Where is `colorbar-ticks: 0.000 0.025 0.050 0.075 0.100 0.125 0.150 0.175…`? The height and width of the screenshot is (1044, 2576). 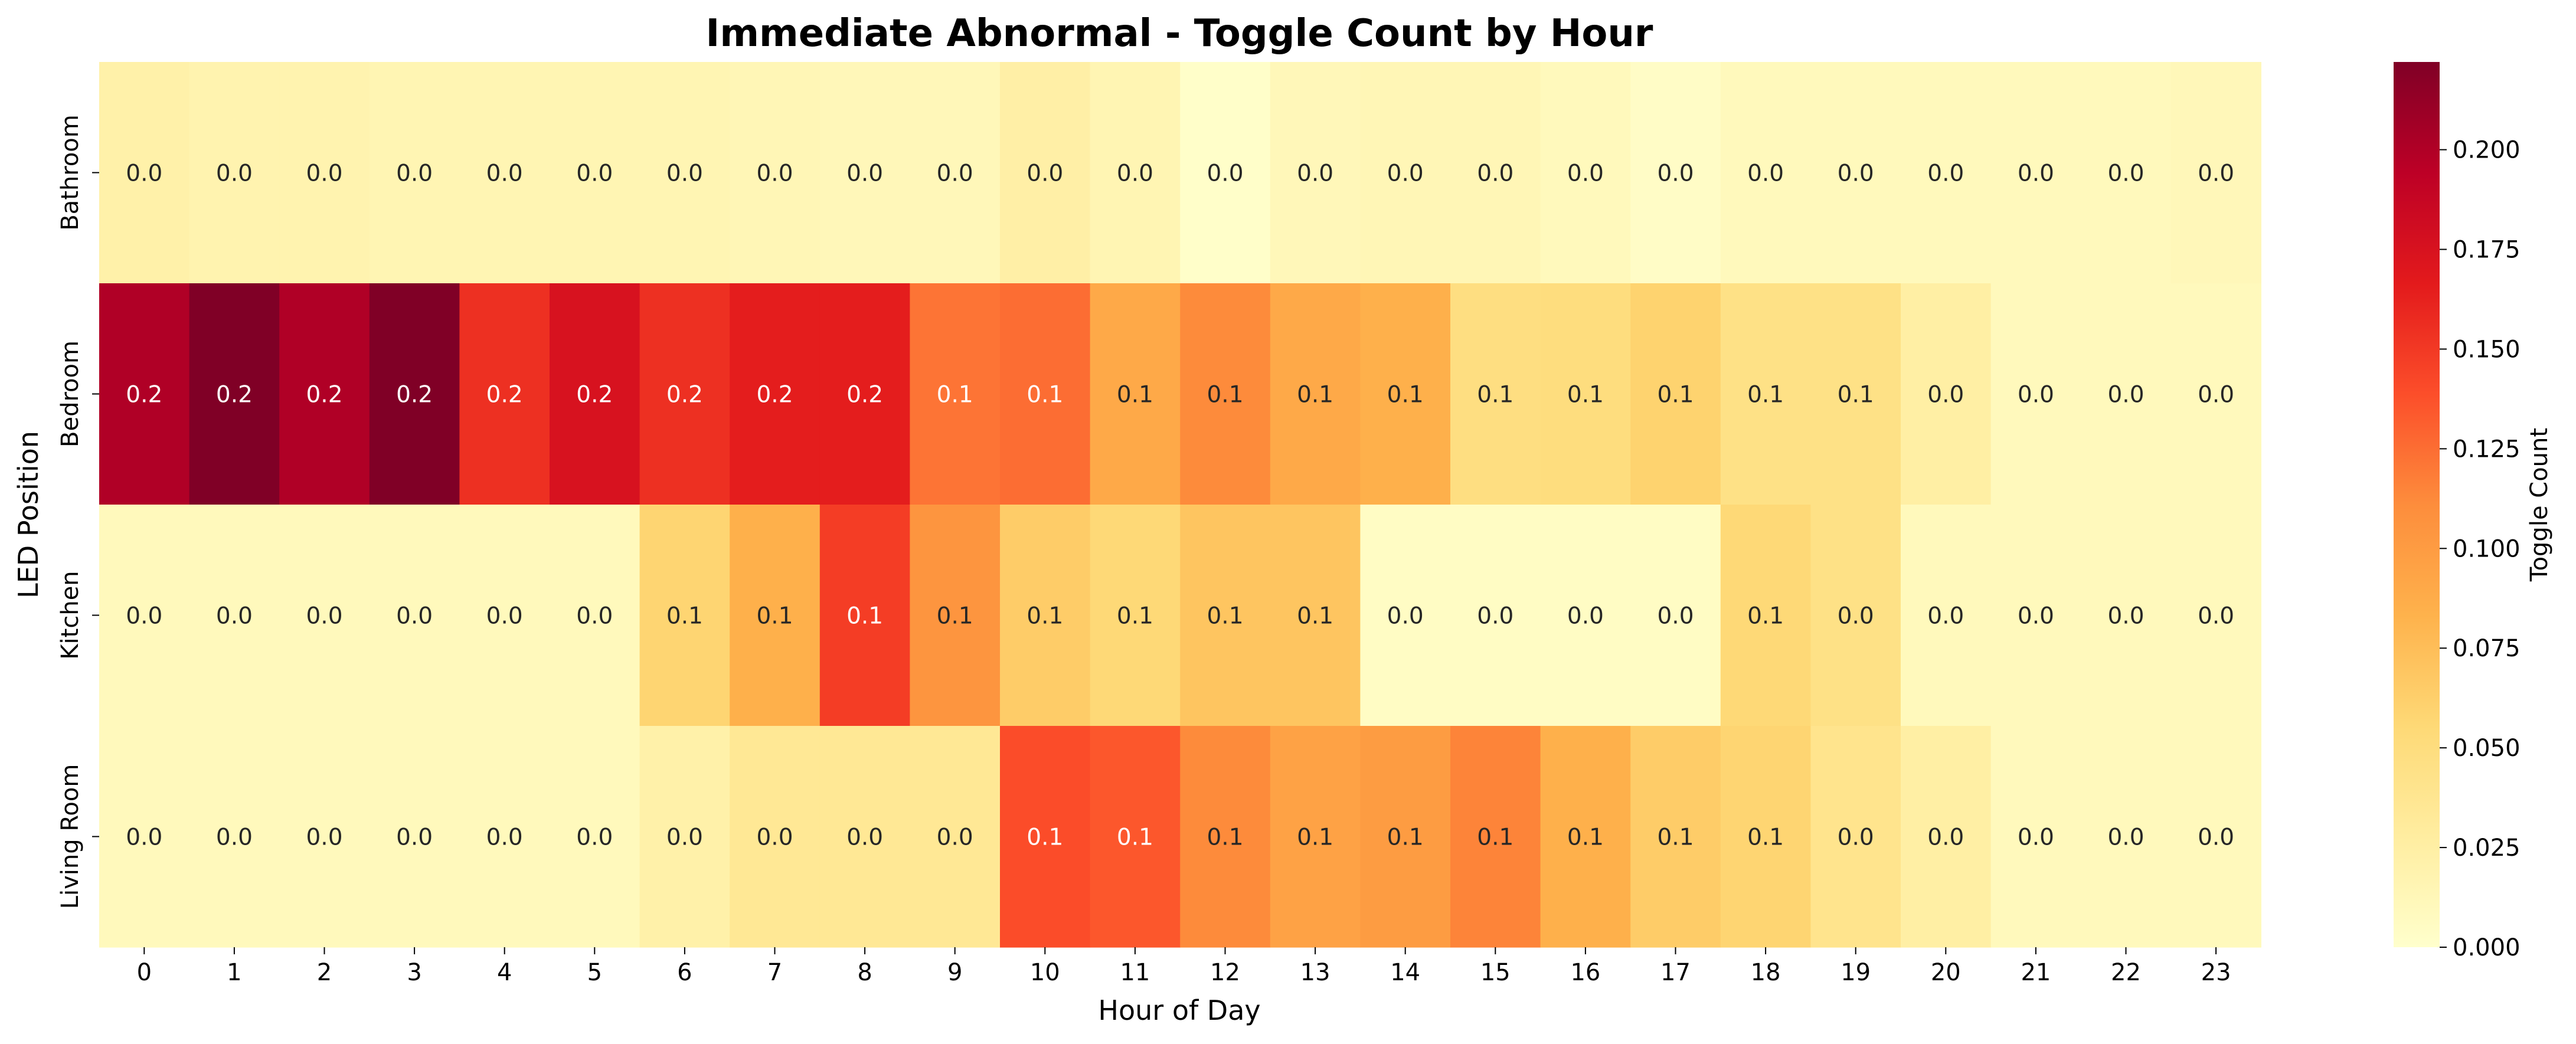 colorbar-ticks: 0.000 0.025 0.050 0.075 0.100 0.125 0.150 0.175… is located at coordinates (2480, 549).